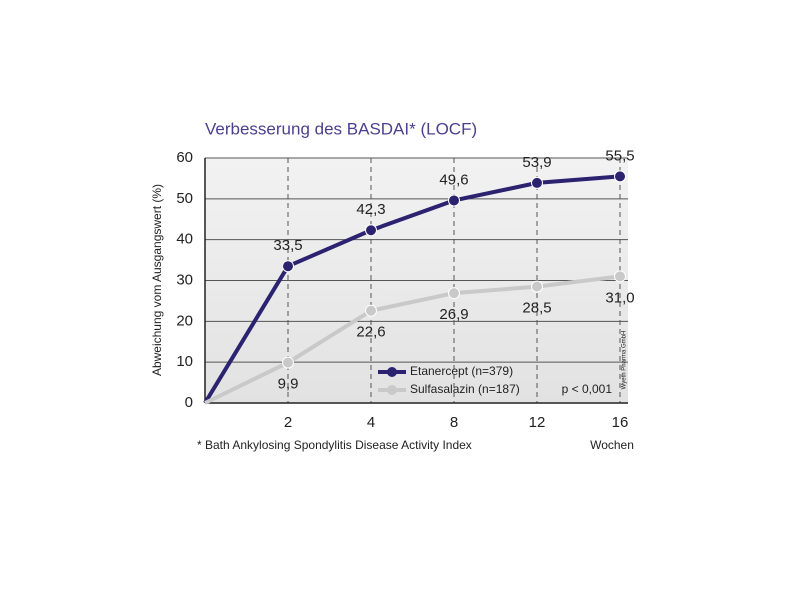 The image size is (800, 600). Describe the element at coordinates (184, 198) in the screenshot. I see `y-tick-label: 50` at that location.